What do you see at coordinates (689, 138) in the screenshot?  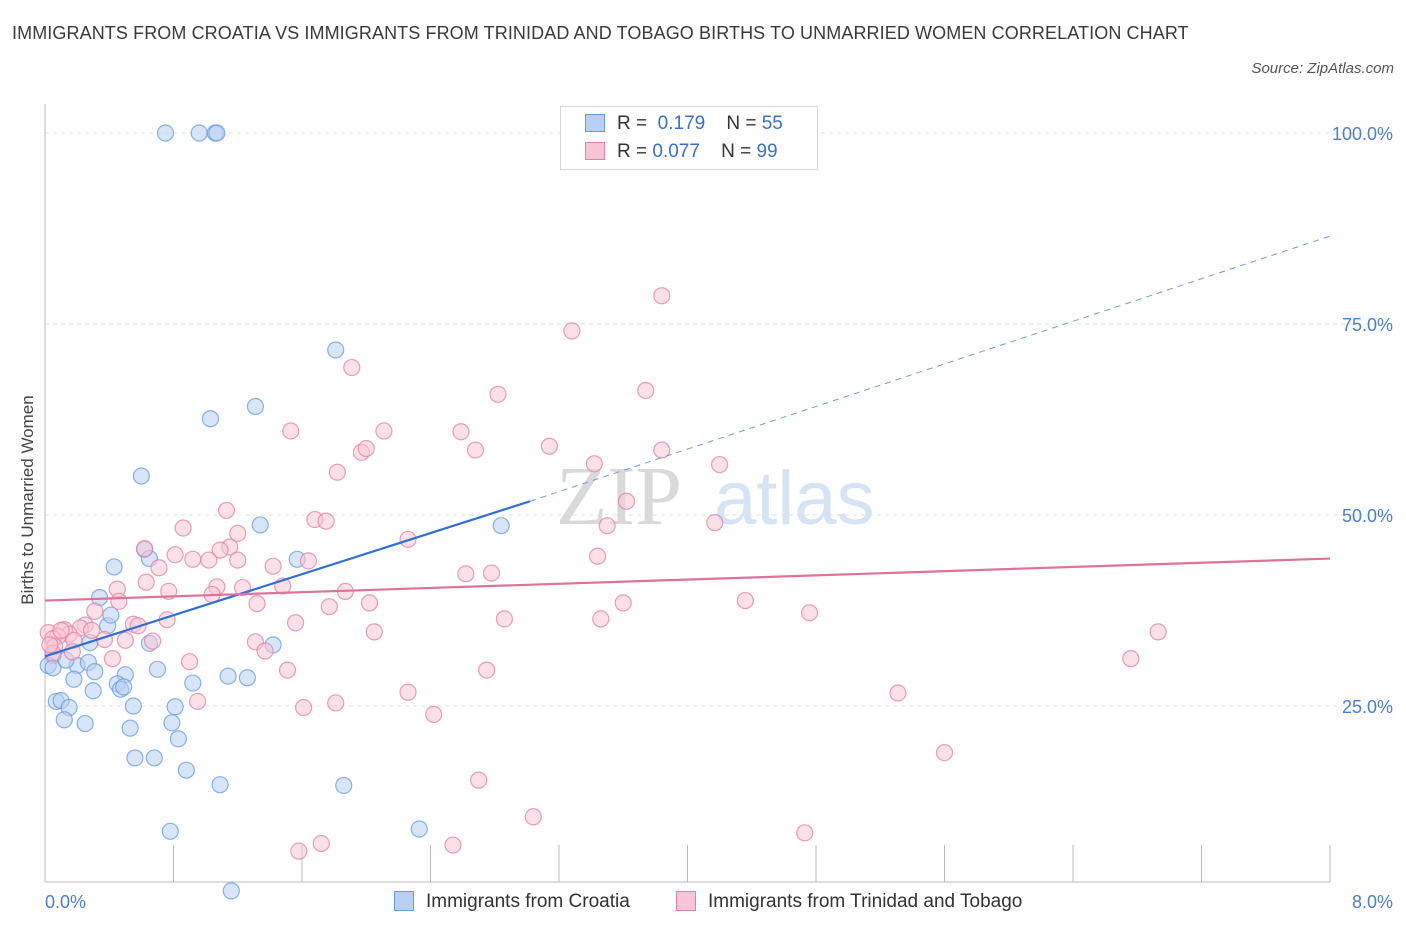 I see `correlation-legend: R = 0.179 N = 55 R = 0.077 N = 99` at bounding box center [689, 138].